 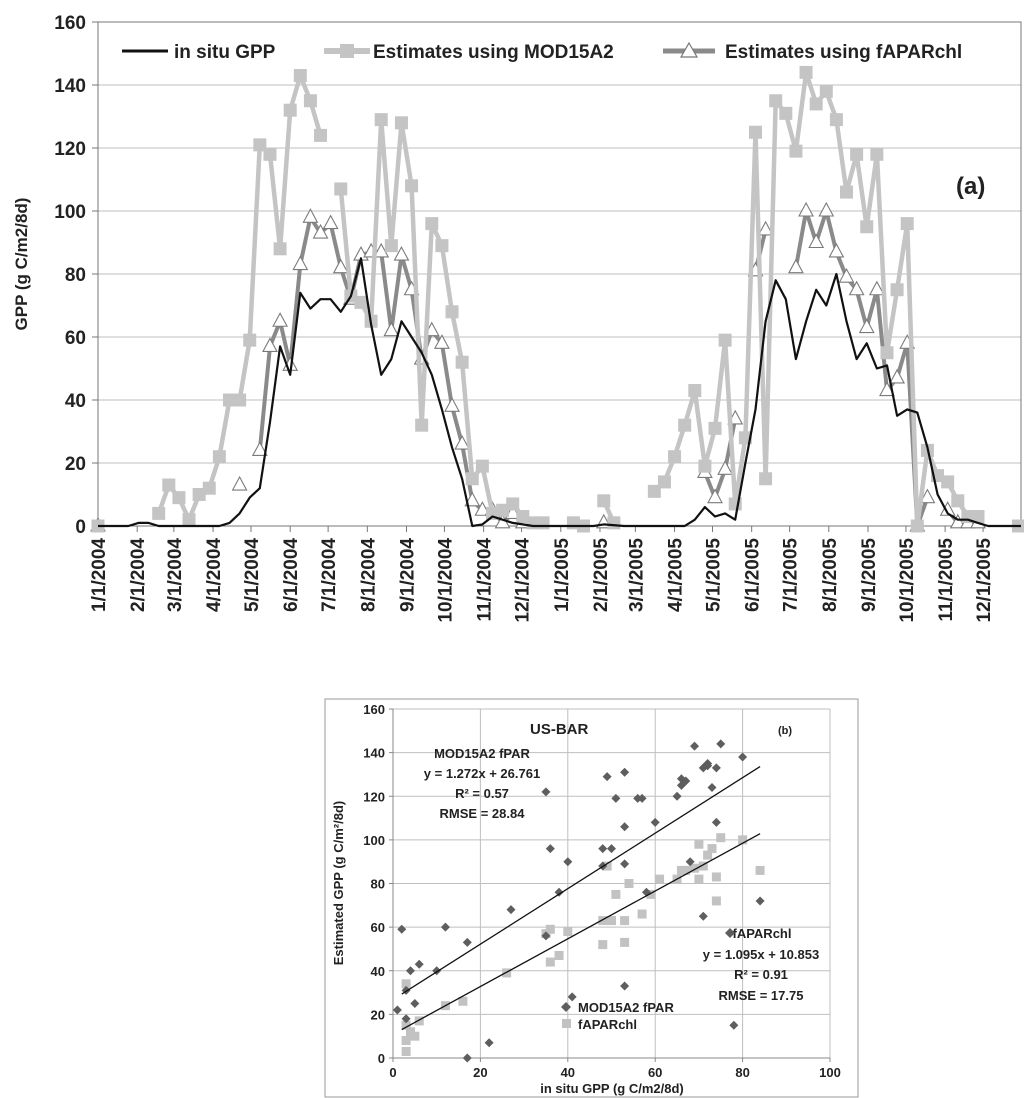 What do you see at coordinates (138, 575) in the screenshot?
I see `a-x-tick-label: 2/1/2004` at bounding box center [138, 575].